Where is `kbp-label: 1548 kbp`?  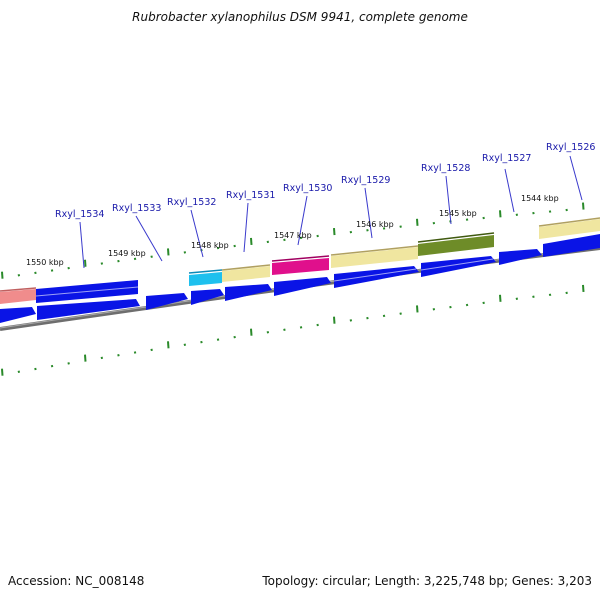
kbp-label: 1548 kbp is located at coordinates (210, 245).